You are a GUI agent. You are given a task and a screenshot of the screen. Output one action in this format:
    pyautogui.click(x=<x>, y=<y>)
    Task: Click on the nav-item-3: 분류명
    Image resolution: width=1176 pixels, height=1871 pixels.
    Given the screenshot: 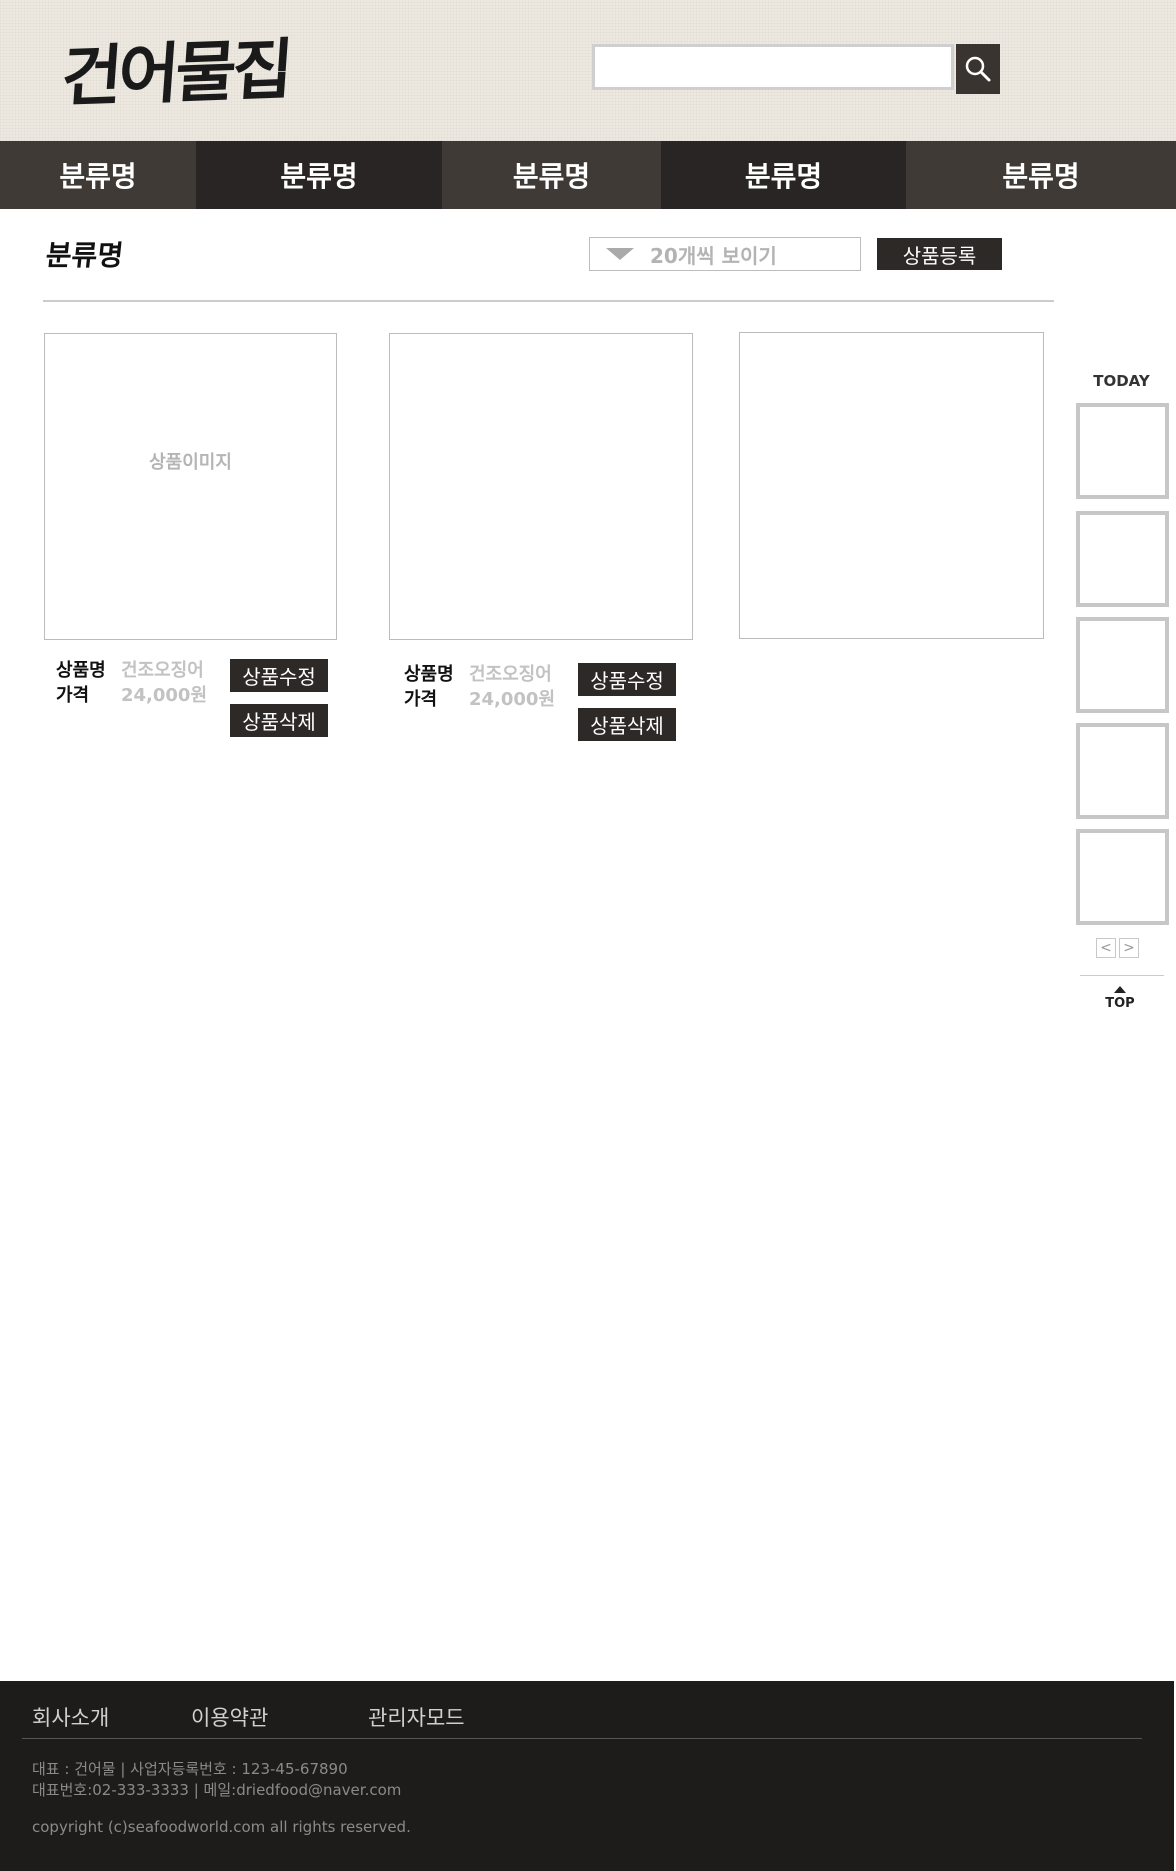 What is the action you would take?
    pyautogui.click(x=551, y=175)
    